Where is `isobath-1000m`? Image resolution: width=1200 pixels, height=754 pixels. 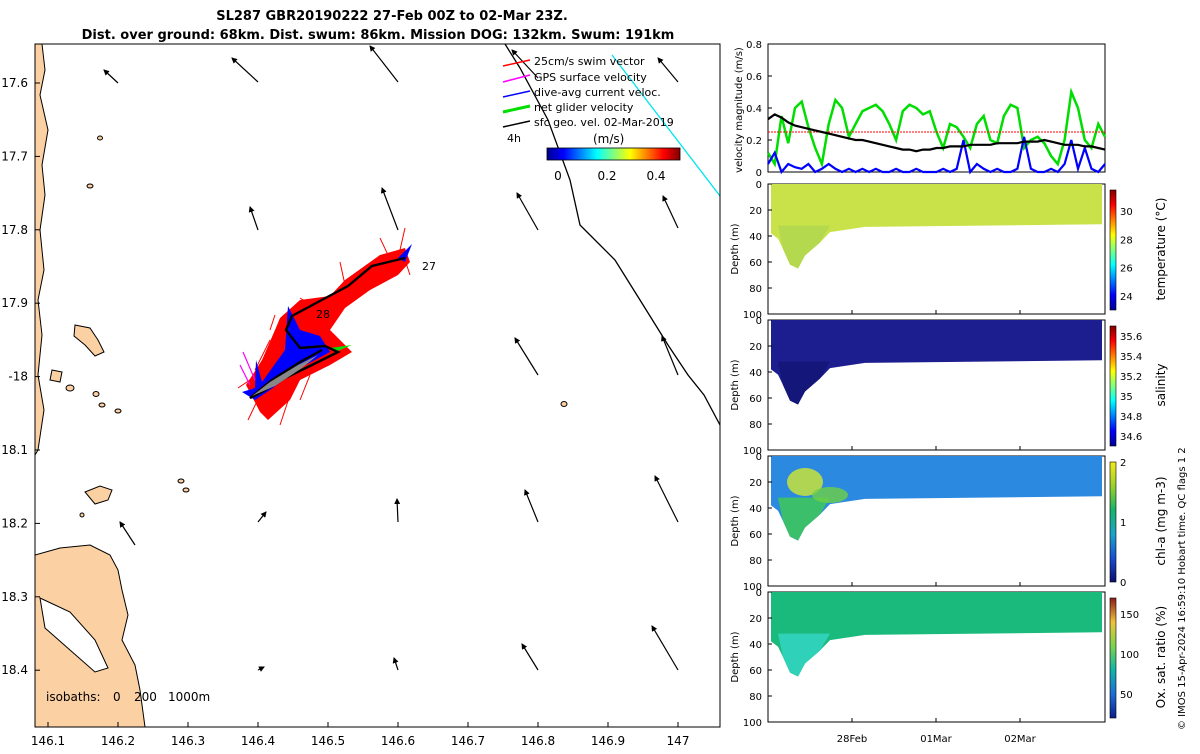
isobath-1000m is located at coordinates (612, 235).